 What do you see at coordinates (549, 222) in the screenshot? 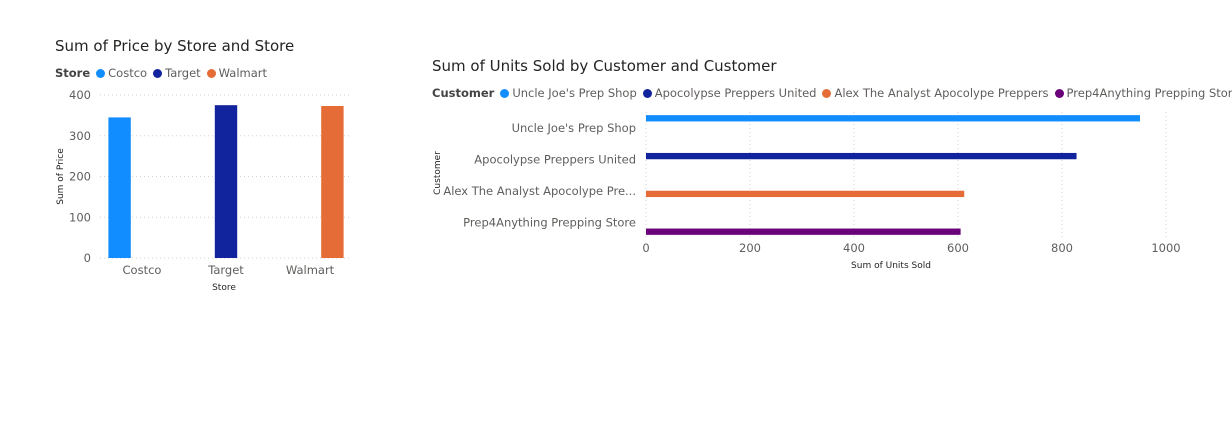
I see `chart2-y-tick-label: Prep4Anything Prepping Store` at bounding box center [549, 222].